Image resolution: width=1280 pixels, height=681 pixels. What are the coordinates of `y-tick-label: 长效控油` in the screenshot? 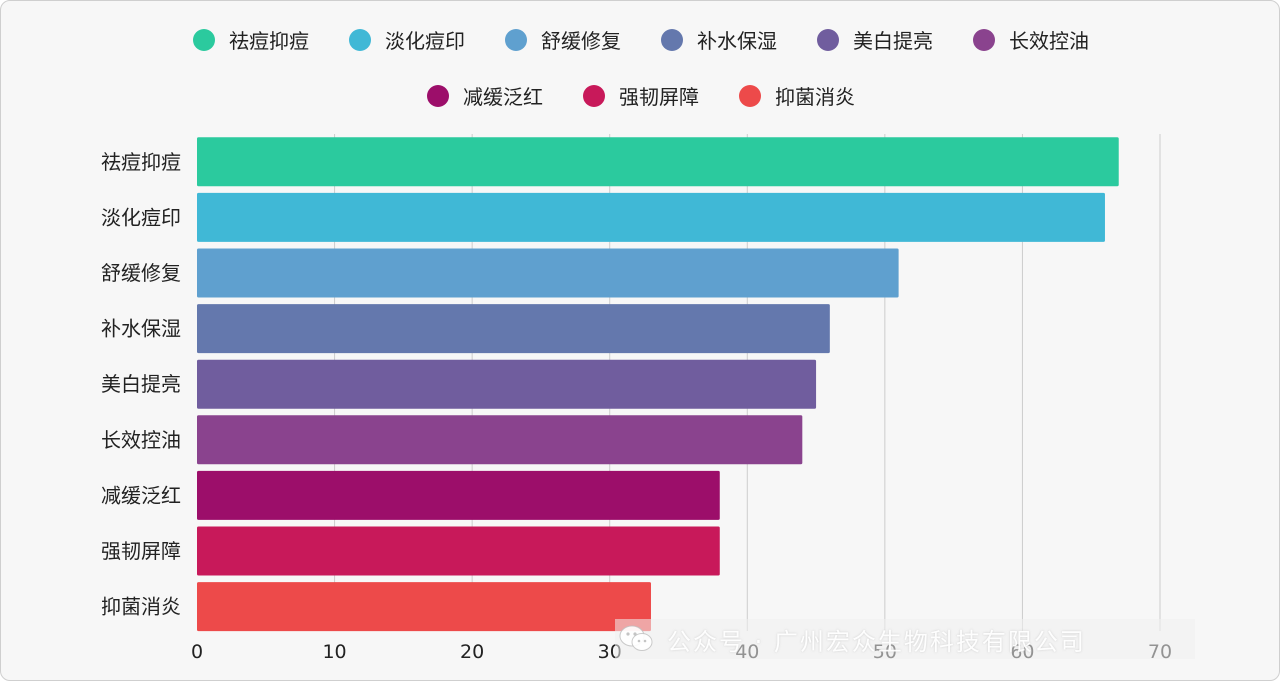 It's located at (141, 440).